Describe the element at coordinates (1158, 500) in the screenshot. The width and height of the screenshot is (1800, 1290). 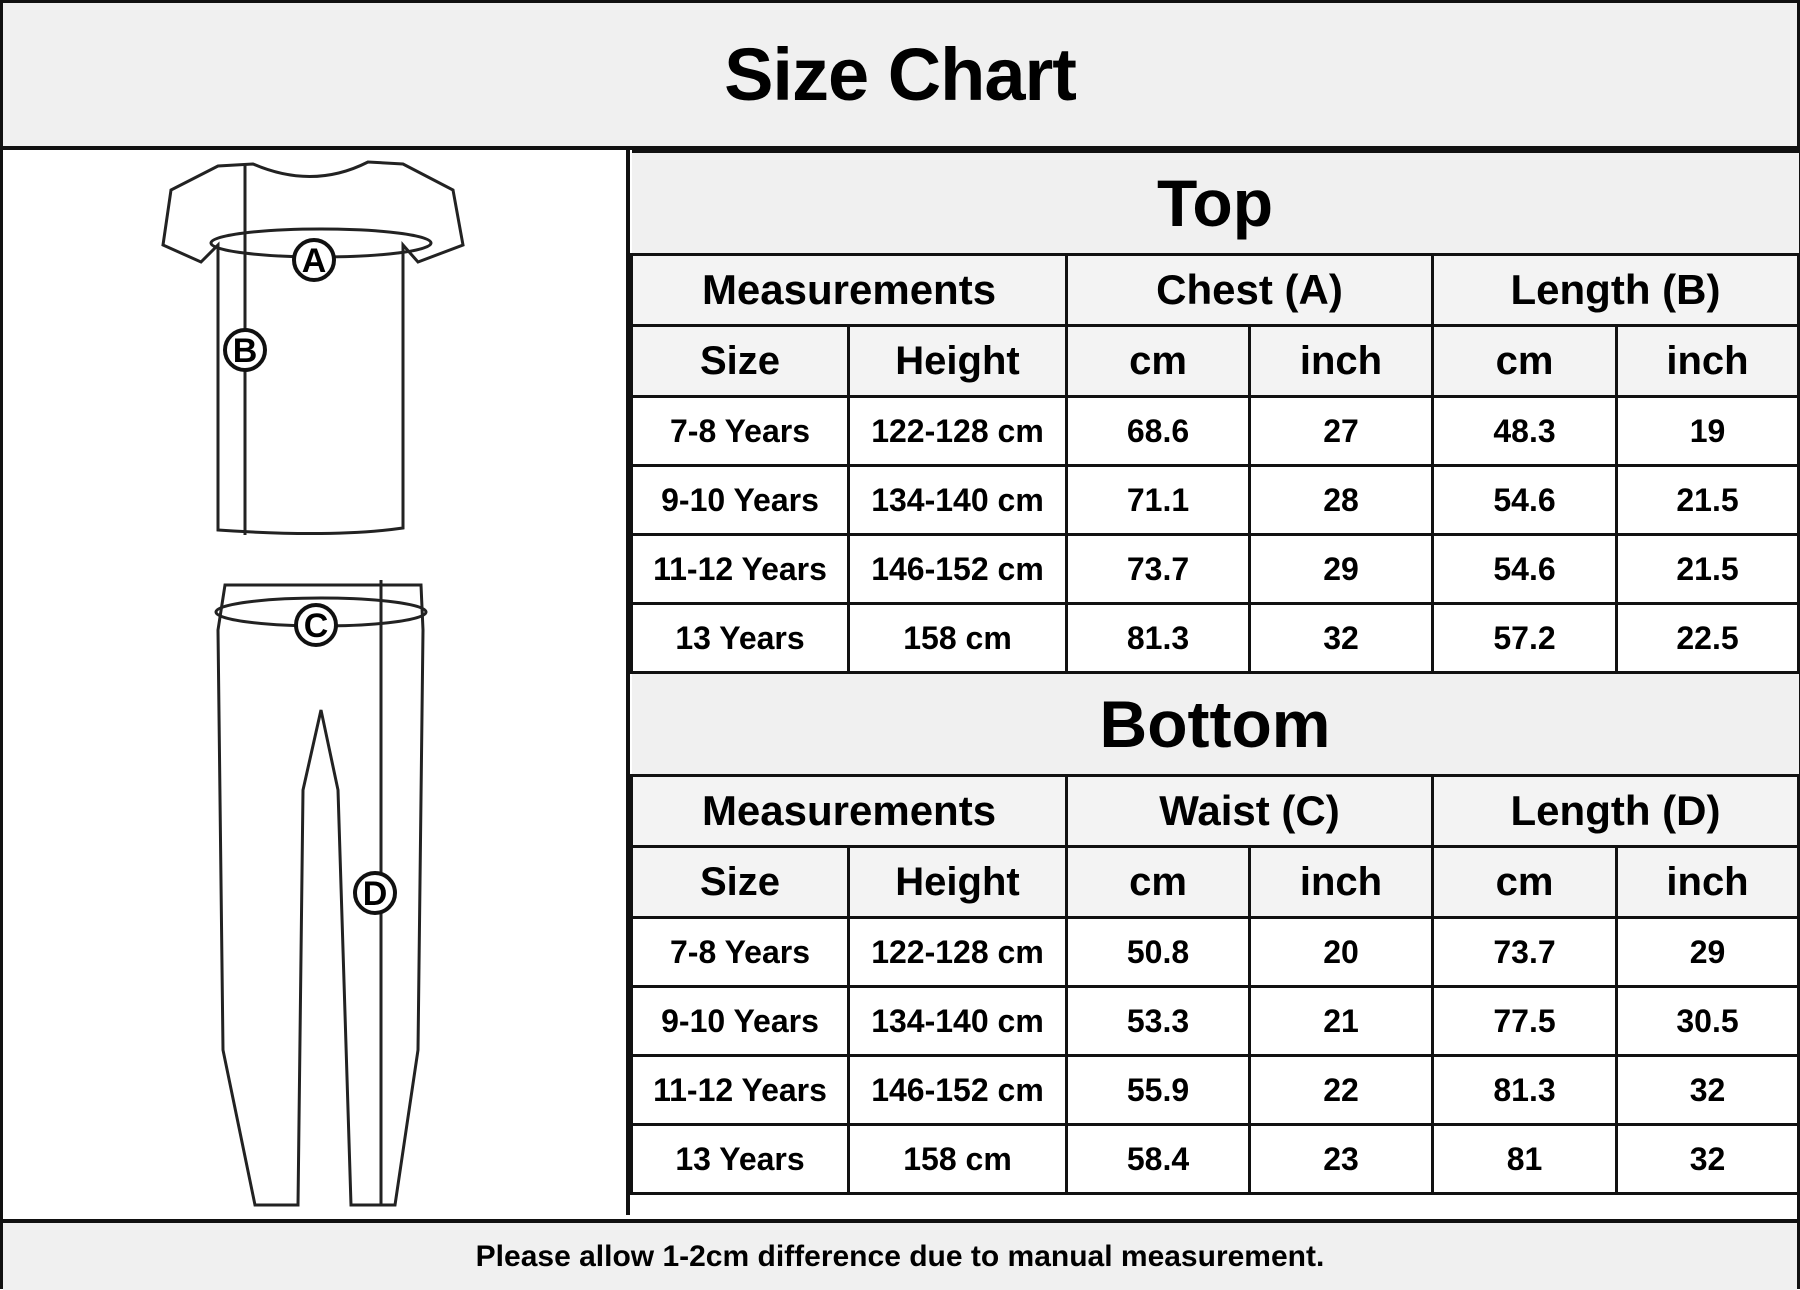
I see `table-cell: 71.1` at that location.